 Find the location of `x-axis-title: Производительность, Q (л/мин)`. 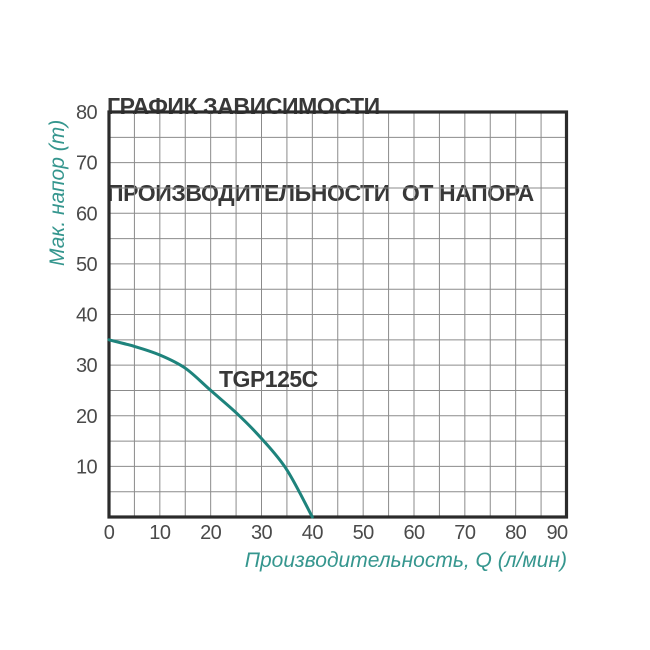

x-axis-title: Производительность, Q (л/мин) is located at coordinates (405, 560).